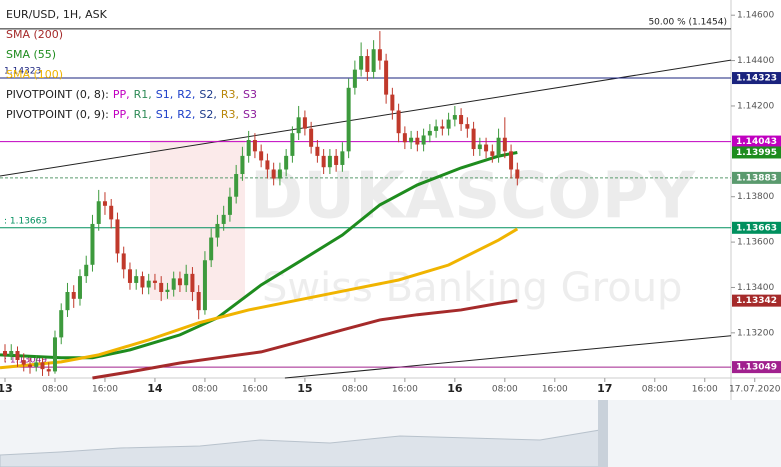 The width and height of the screenshot is (781, 467). Describe the element at coordinates (155, 388) in the screenshot. I see `x-tick-label: 14` at that location.